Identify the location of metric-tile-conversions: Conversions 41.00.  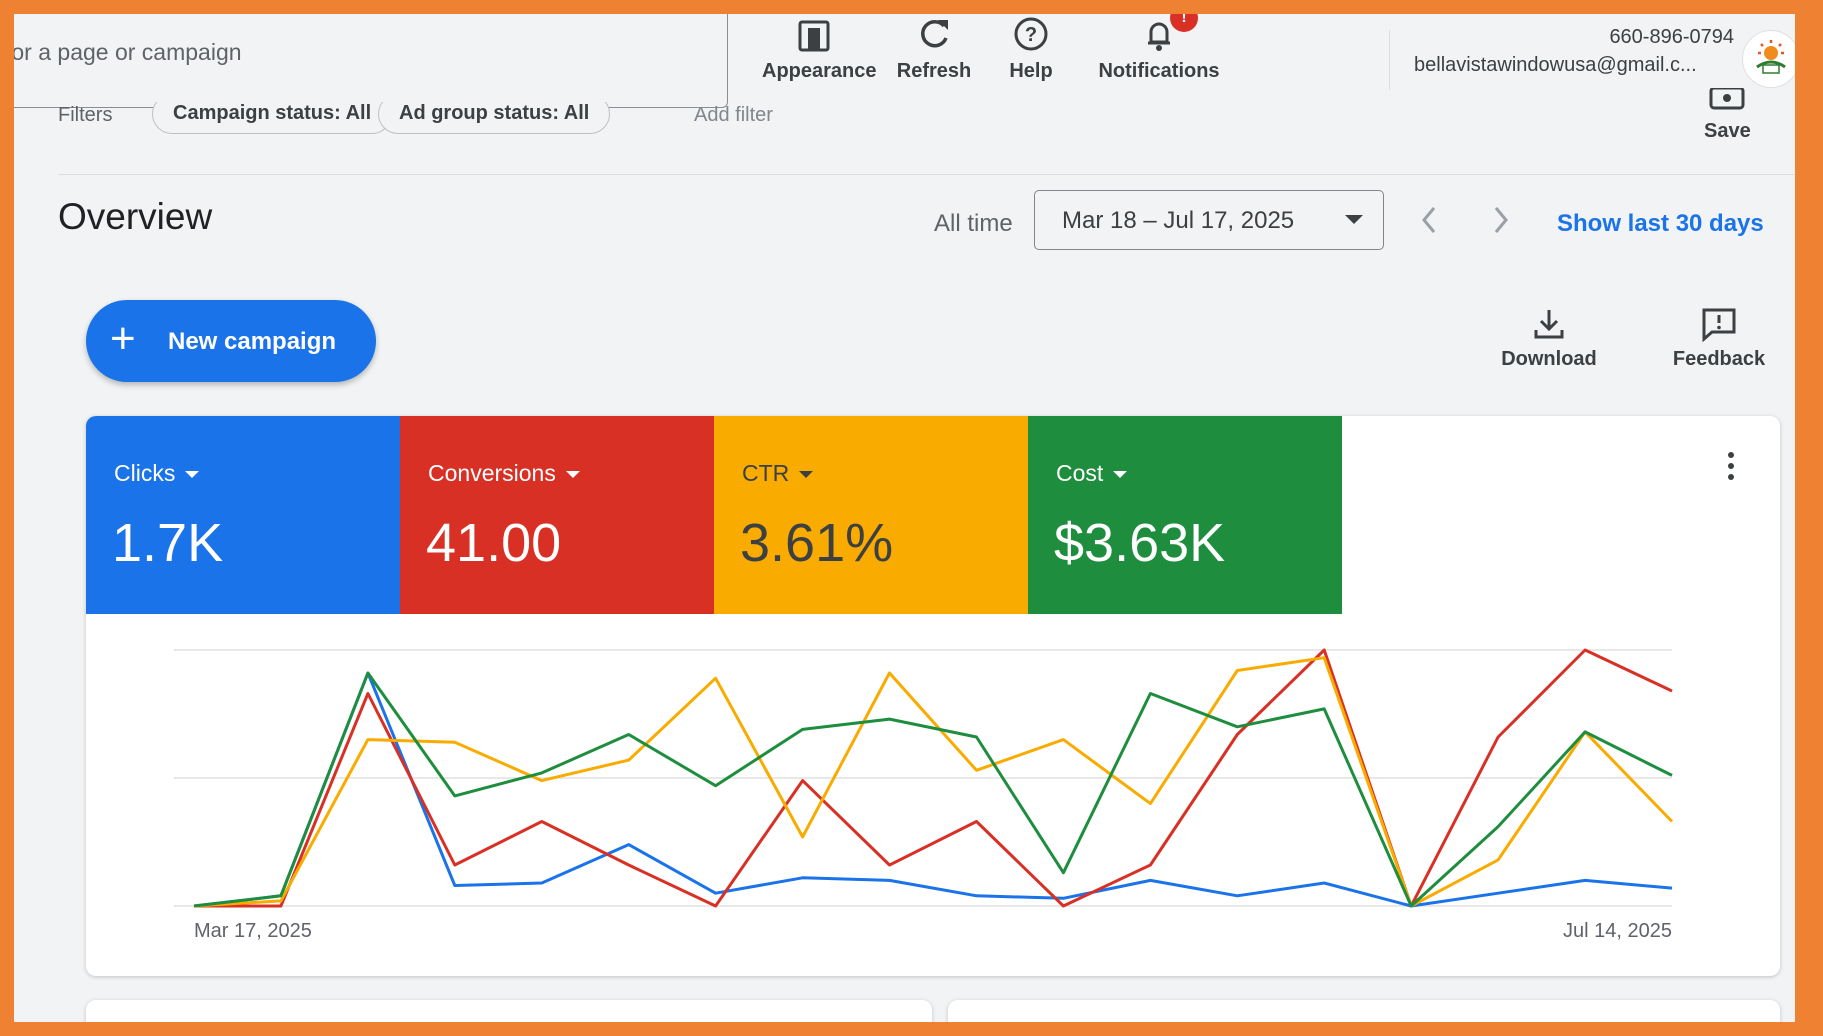
(557, 515).